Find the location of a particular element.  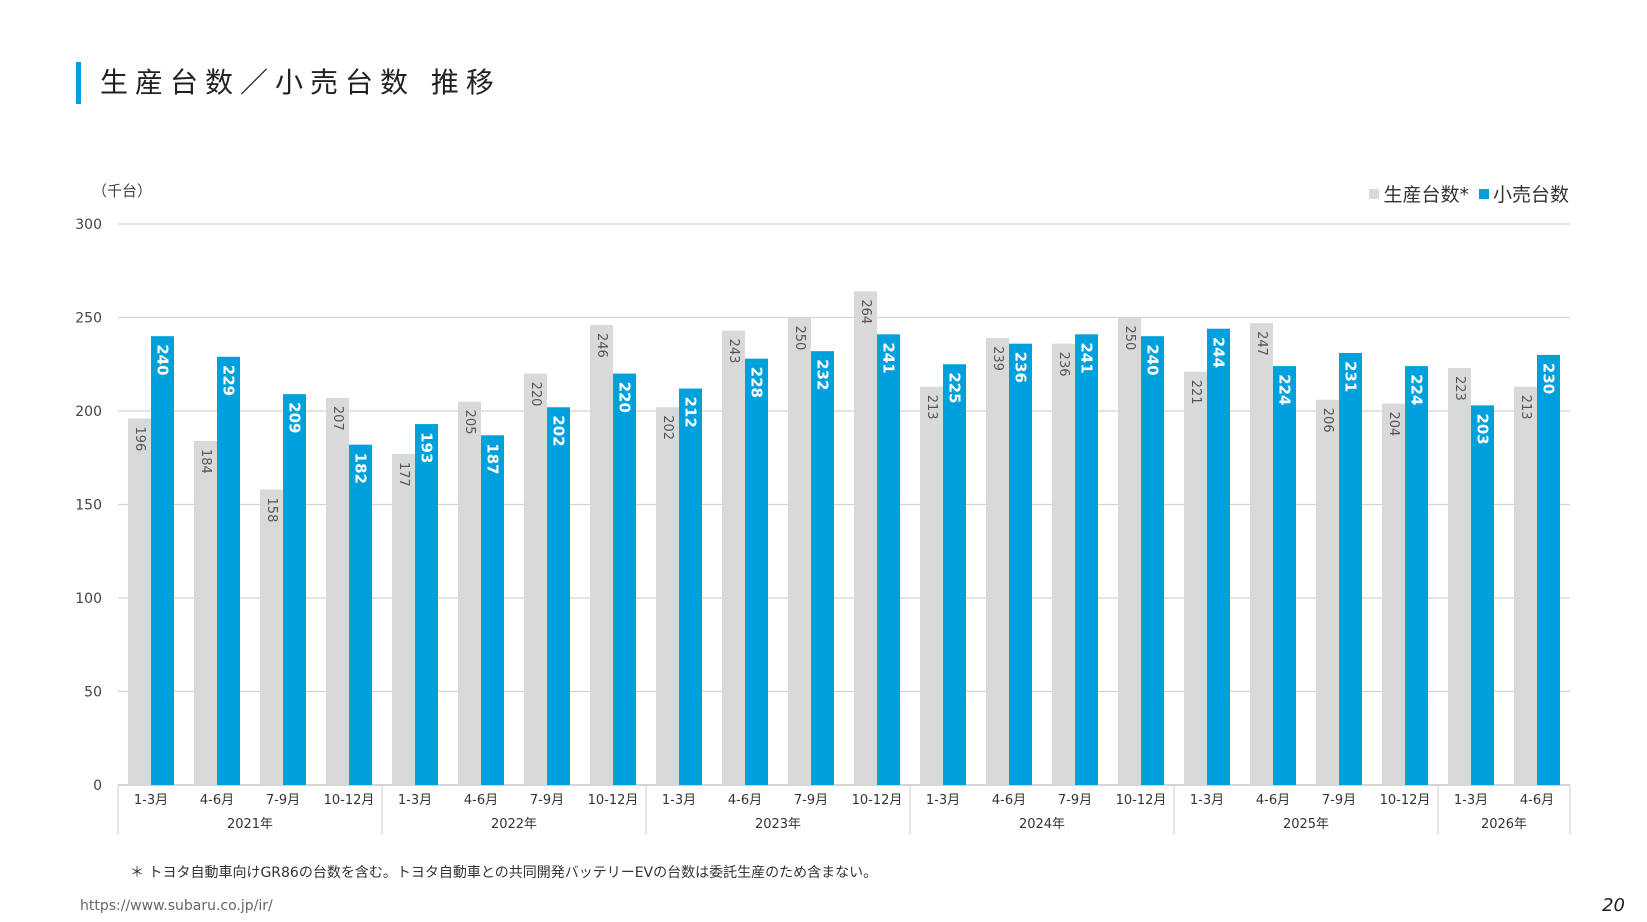

data-label-retail: 224 is located at coordinates (1285, 389).